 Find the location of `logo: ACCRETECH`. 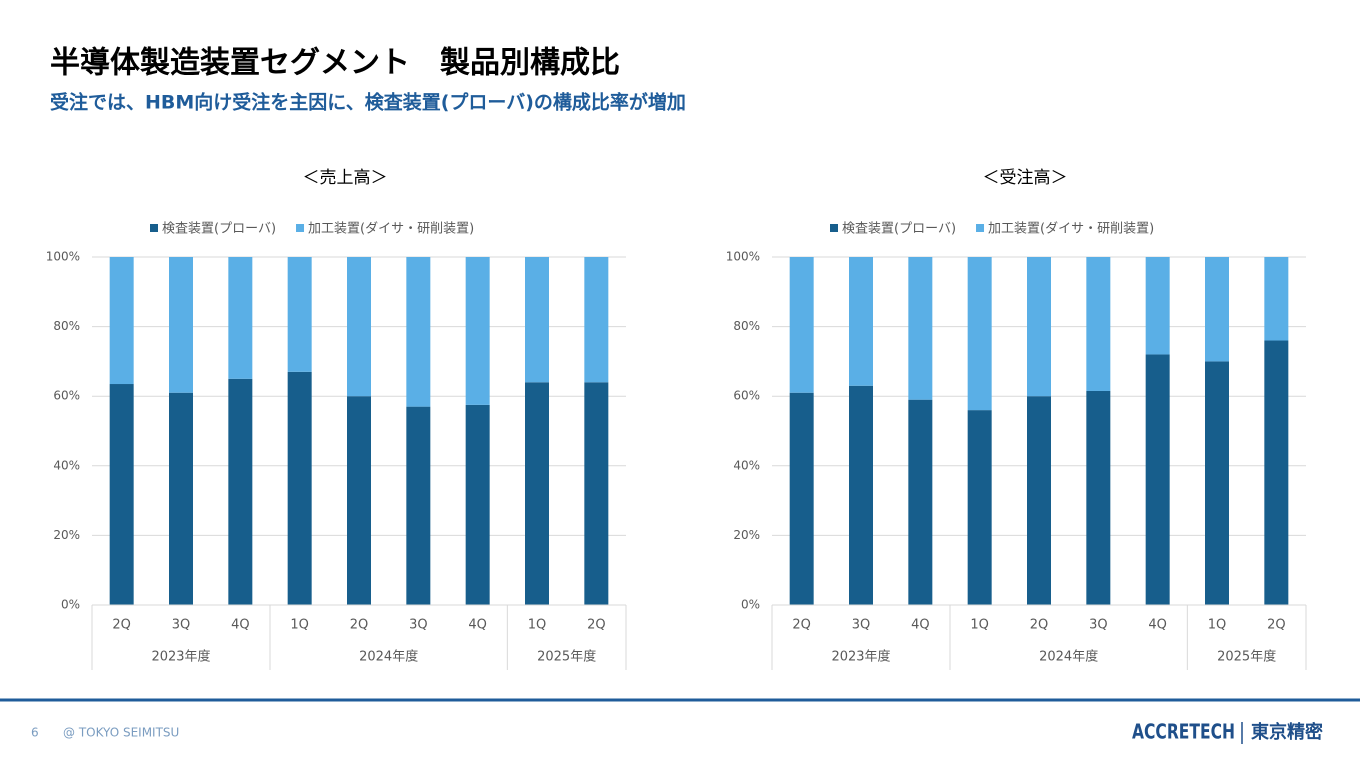

logo: ACCRETECH is located at coordinates (1183, 732).